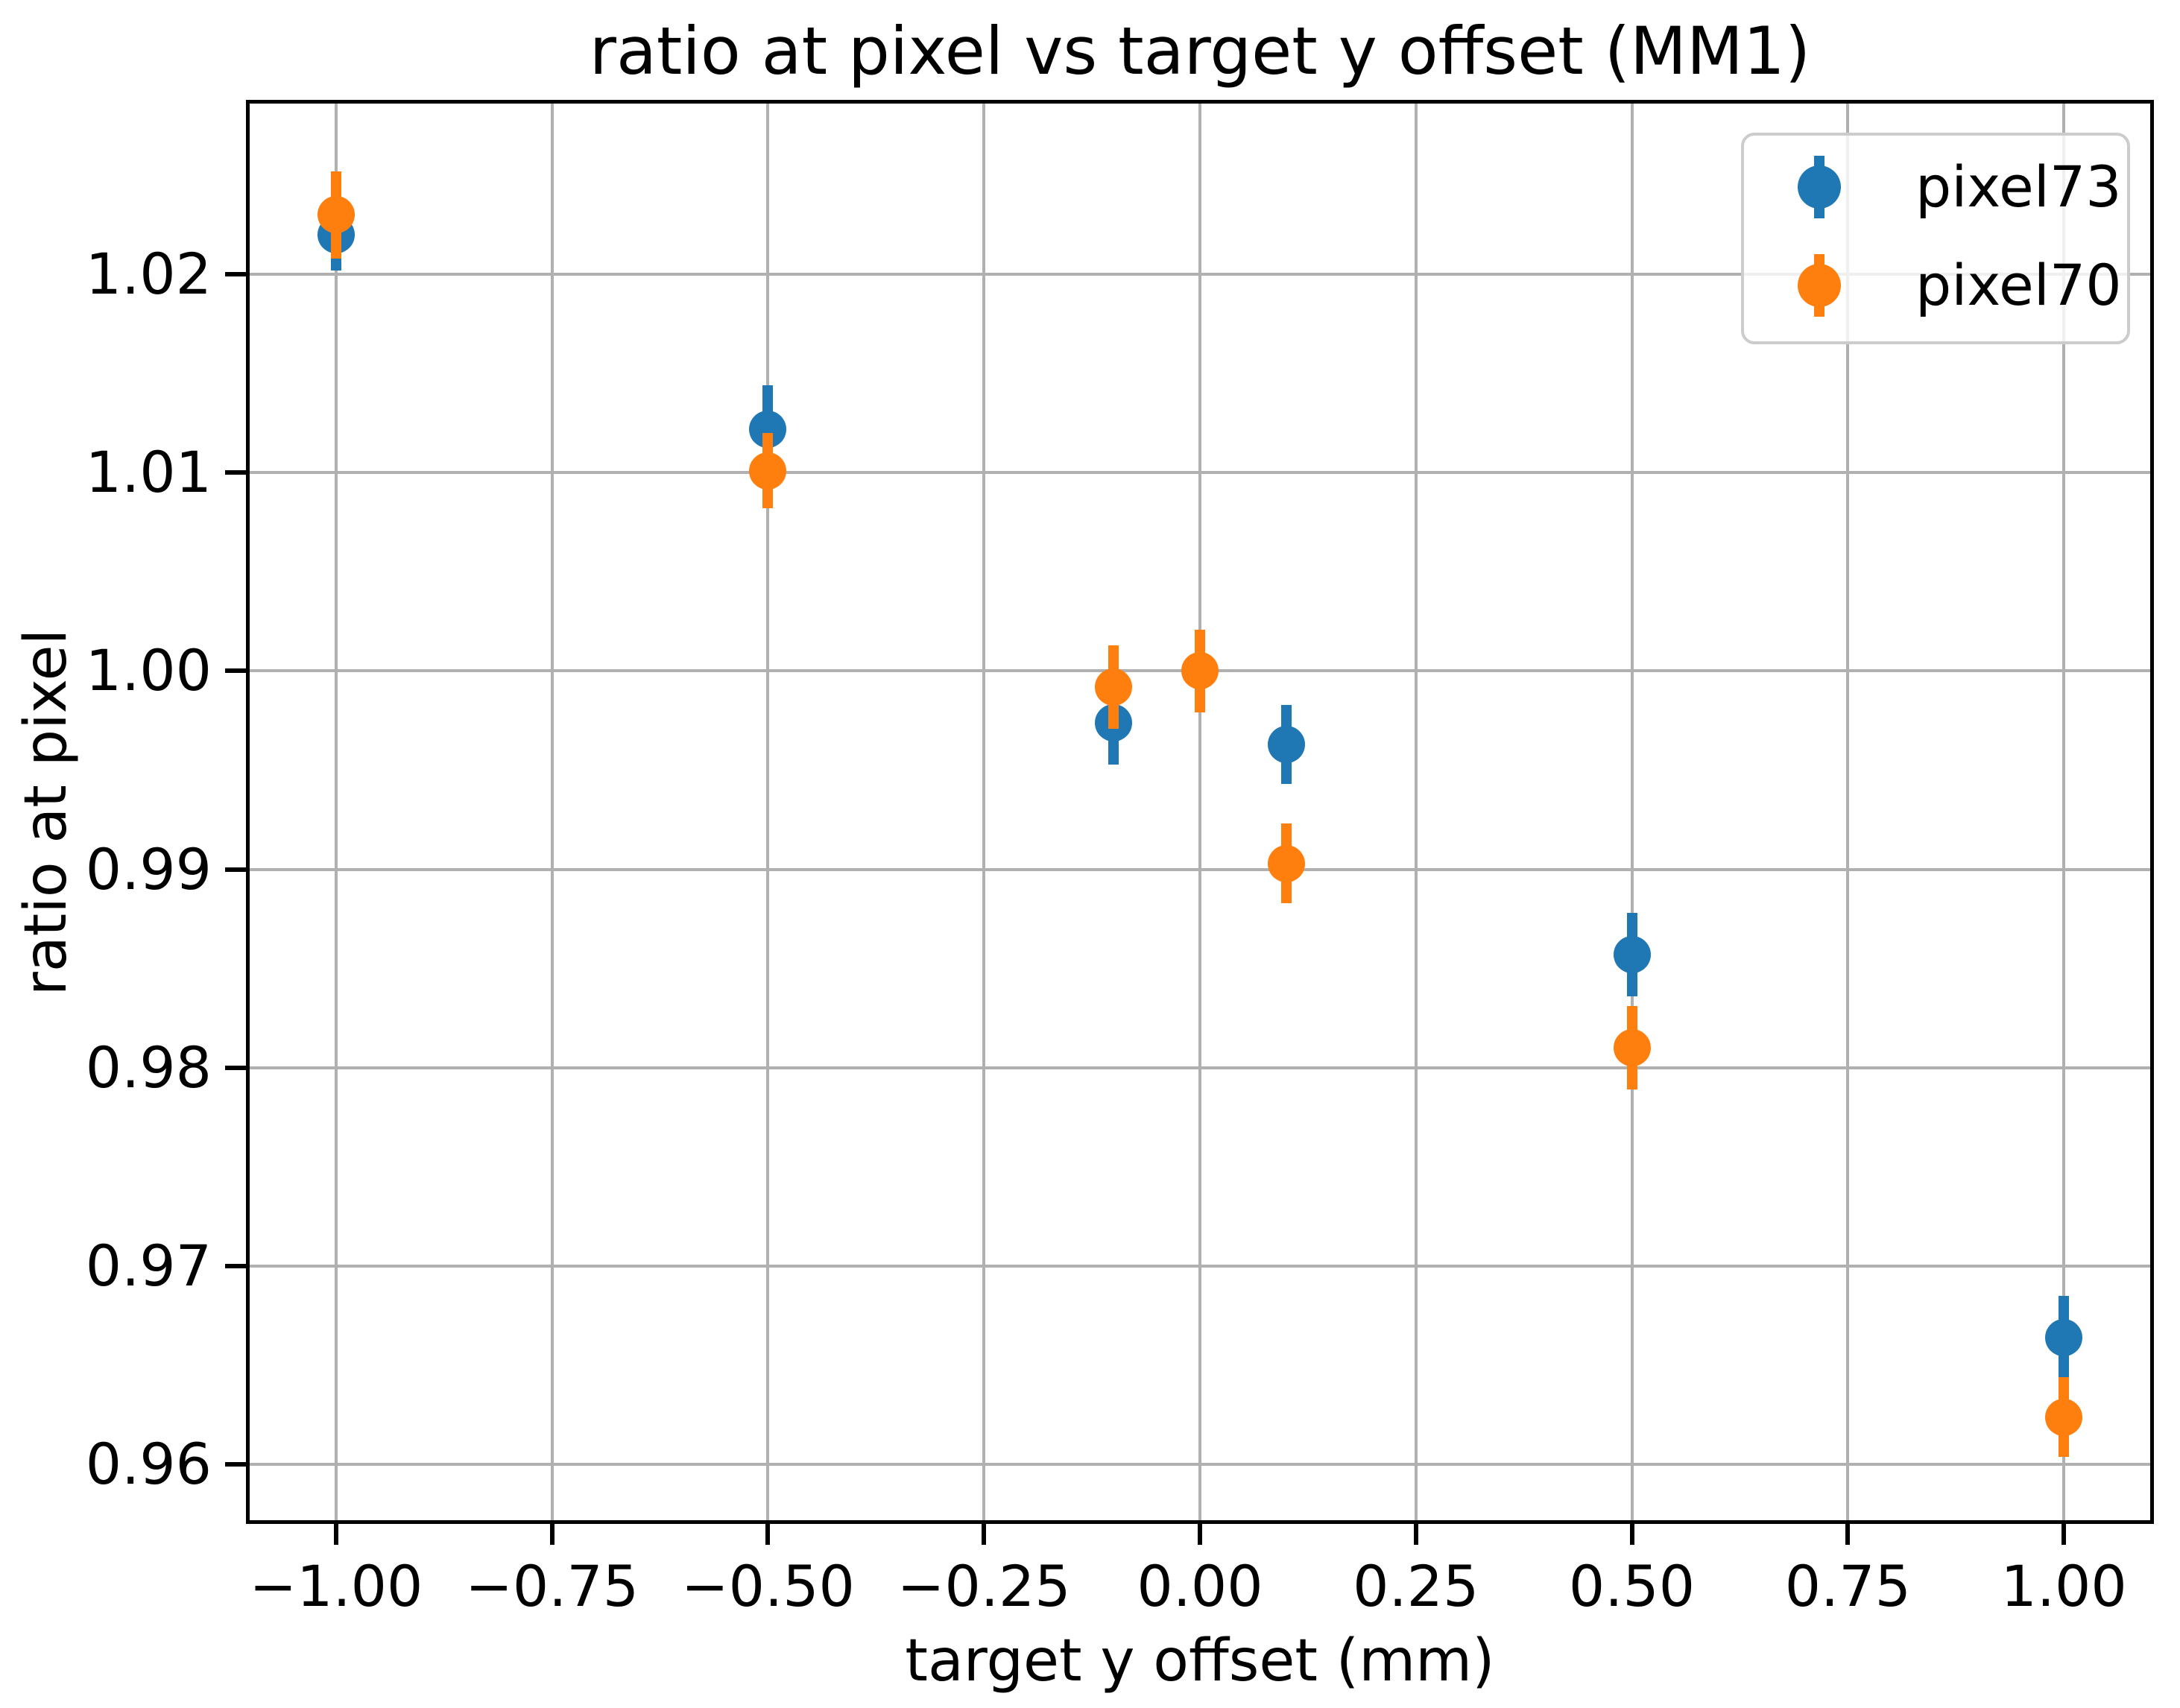  I want to click on y-tick-label: 0.96, so click(148, 1464).